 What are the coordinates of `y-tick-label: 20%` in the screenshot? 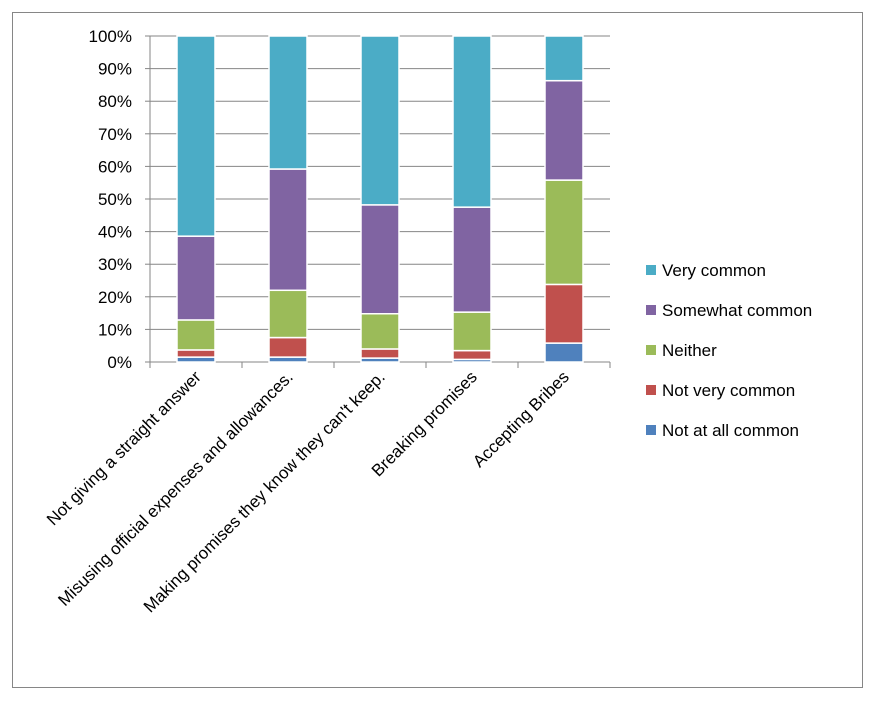 It's located at (115, 297).